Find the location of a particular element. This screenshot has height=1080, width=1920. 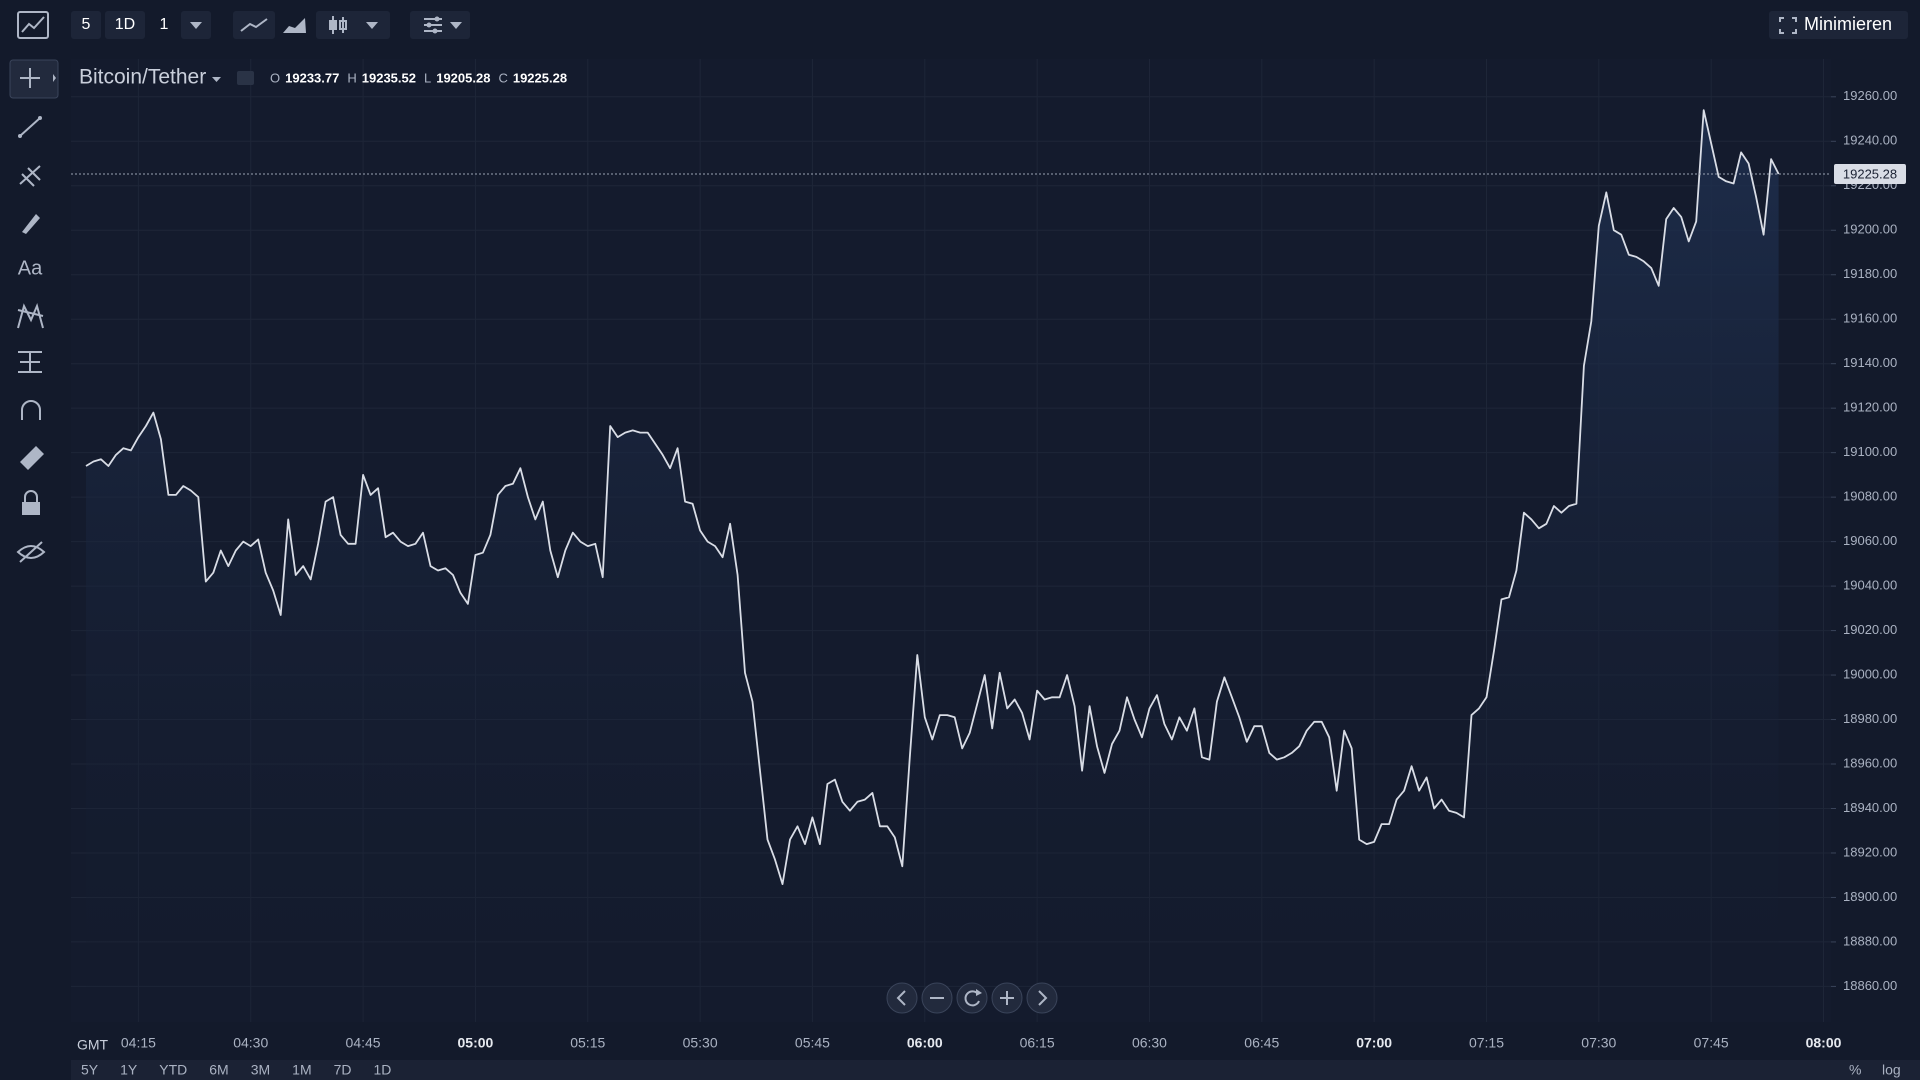

minimize-button is located at coordinates (1838, 25).